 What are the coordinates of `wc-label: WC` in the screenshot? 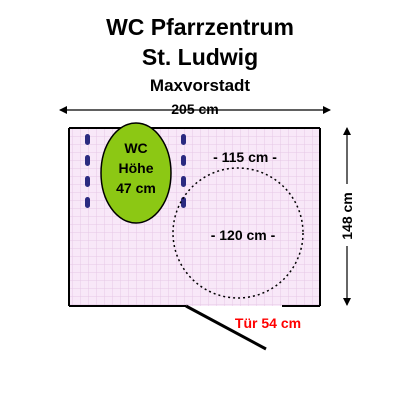 It's located at (135, 148).